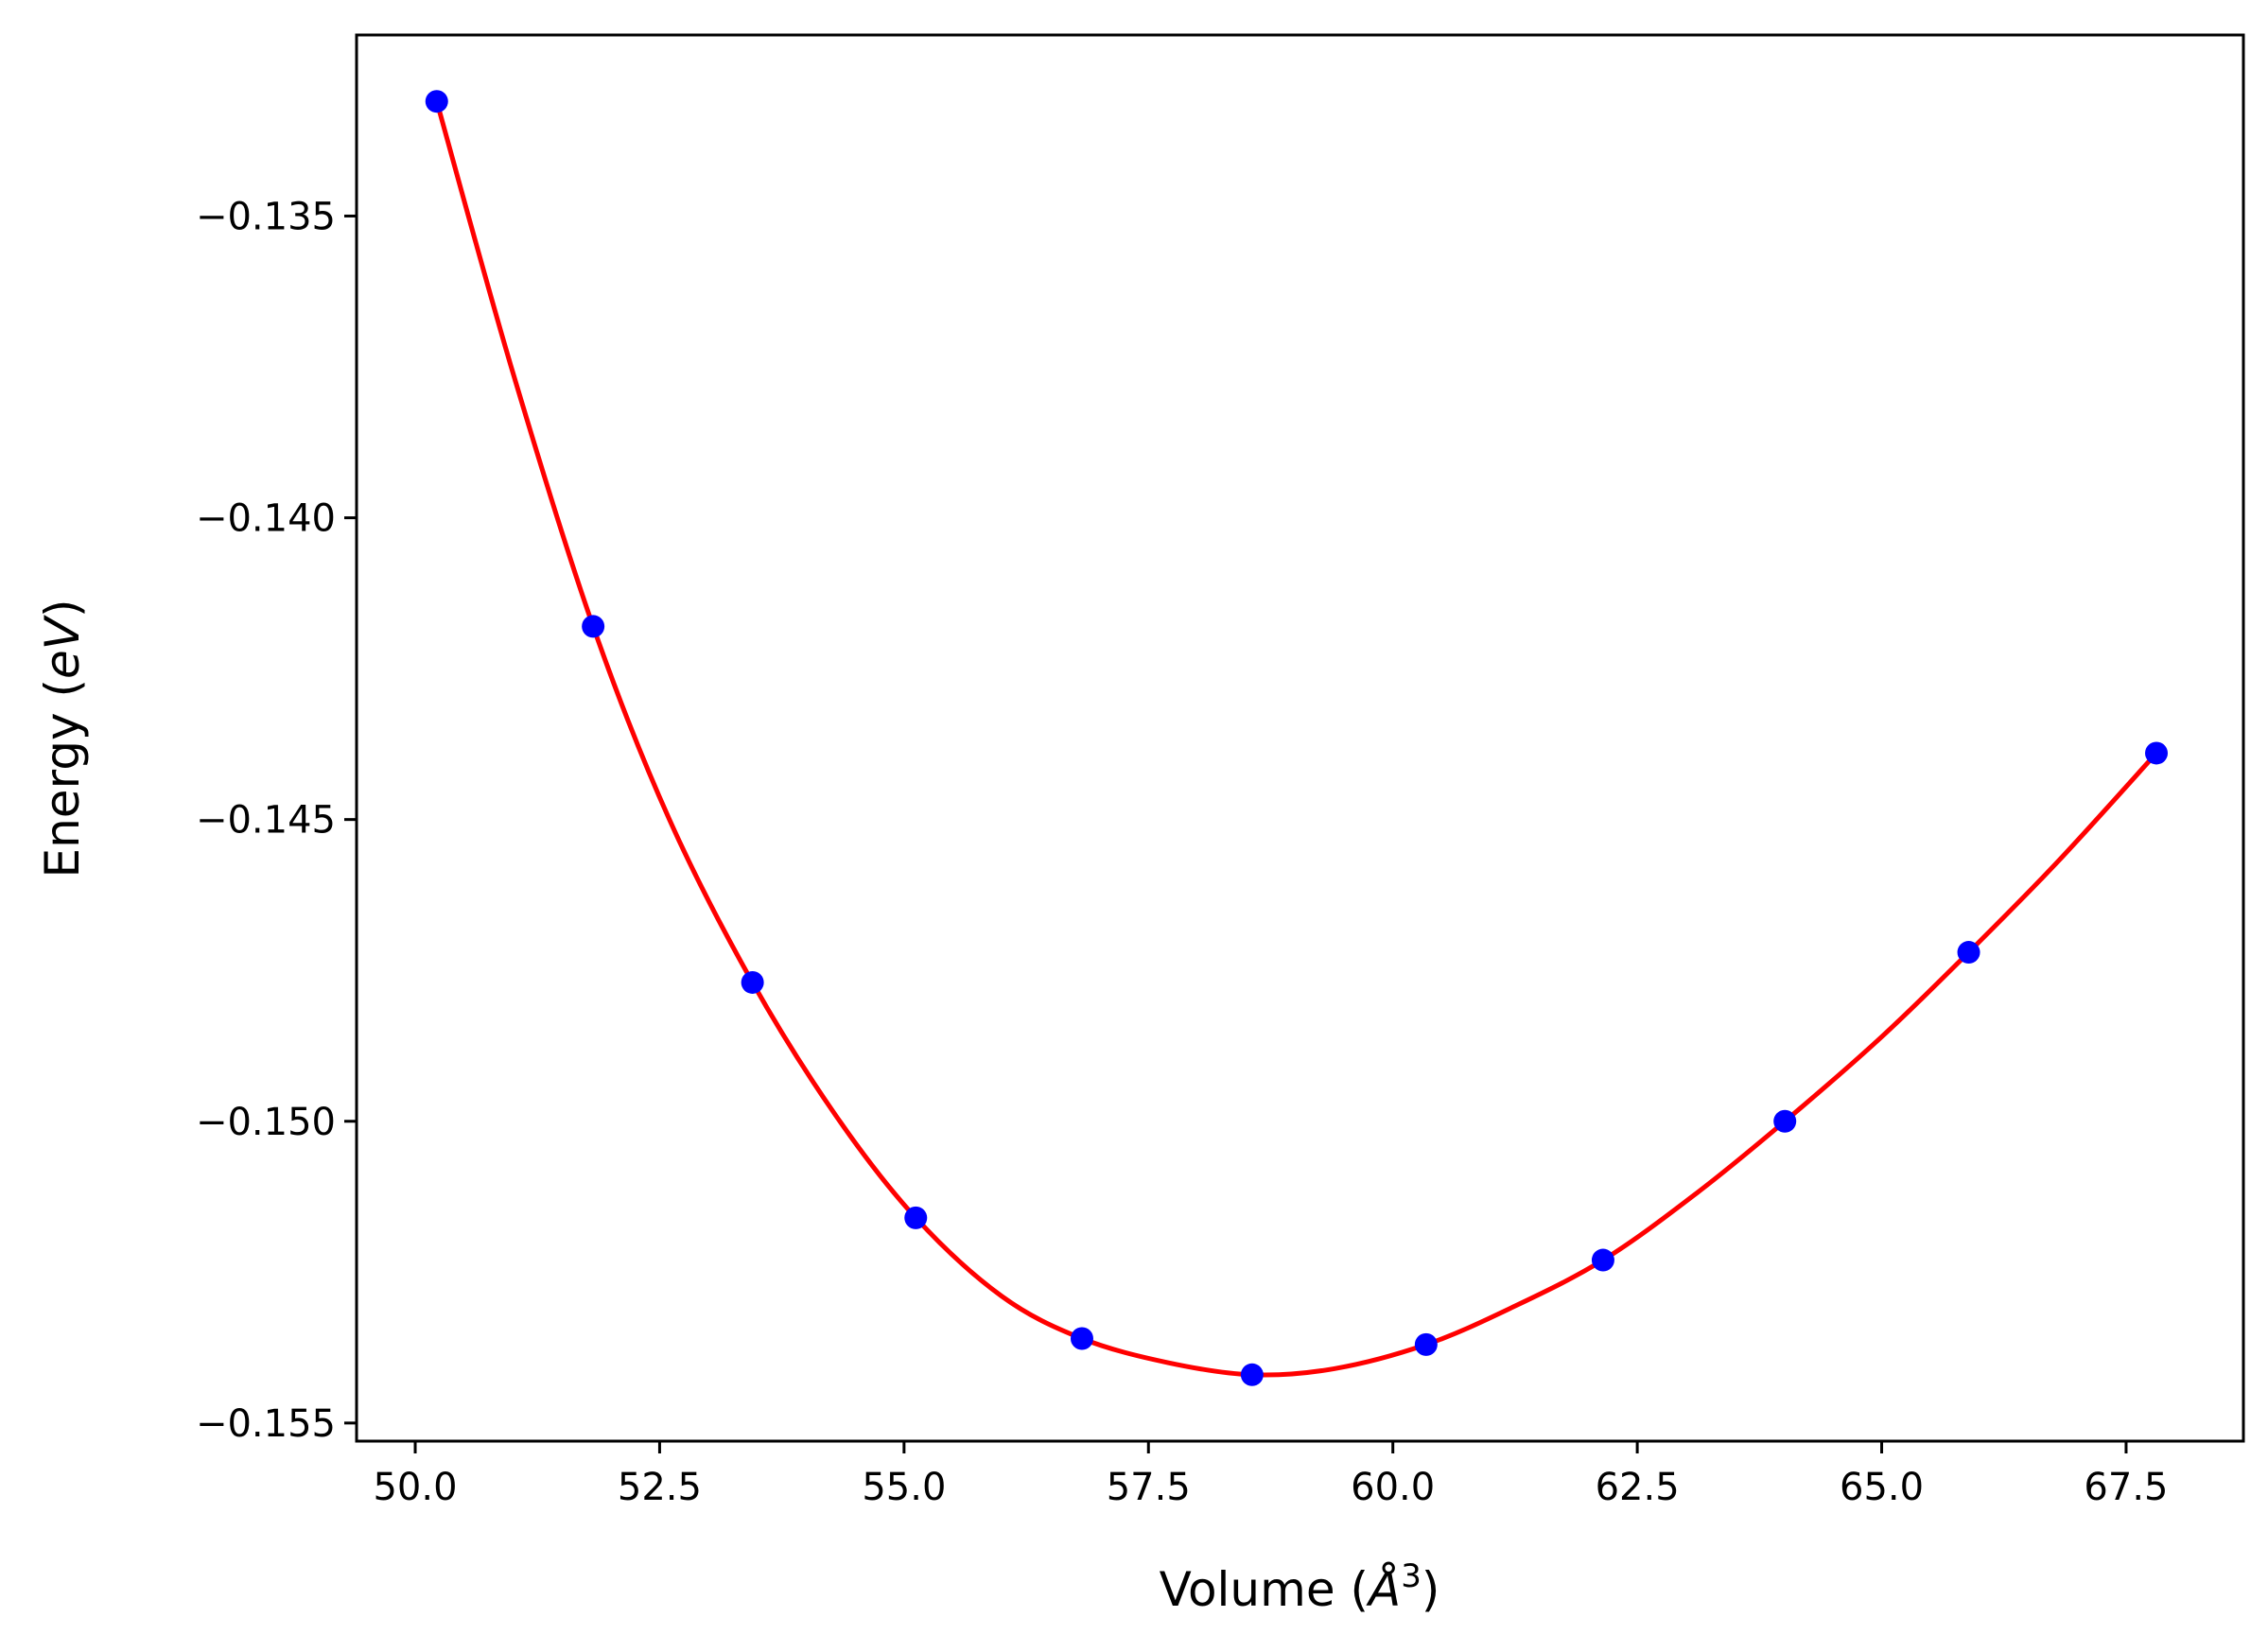 The width and height of the screenshot is (2268, 1652). Describe the element at coordinates (1411, 1576) in the screenshot. I see `x-axis-unit-exp: 3` at that location.